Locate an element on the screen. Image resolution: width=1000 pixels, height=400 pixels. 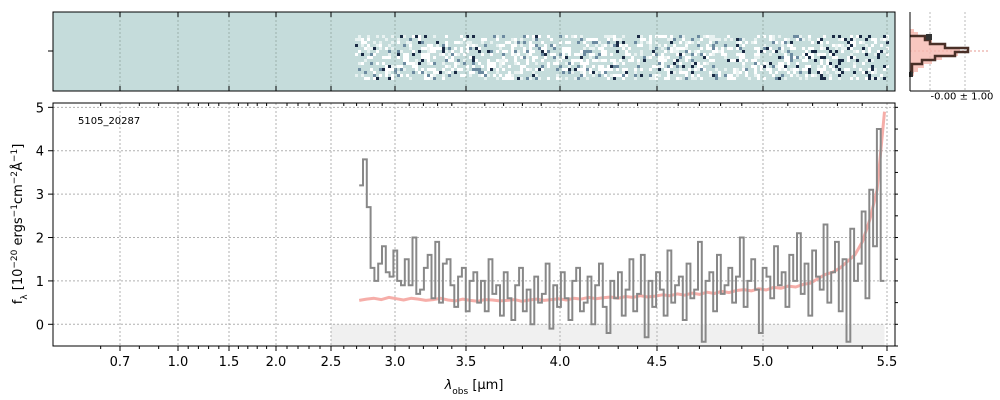
x-tick-label: 2.5 is located at coordinates (331, 362).